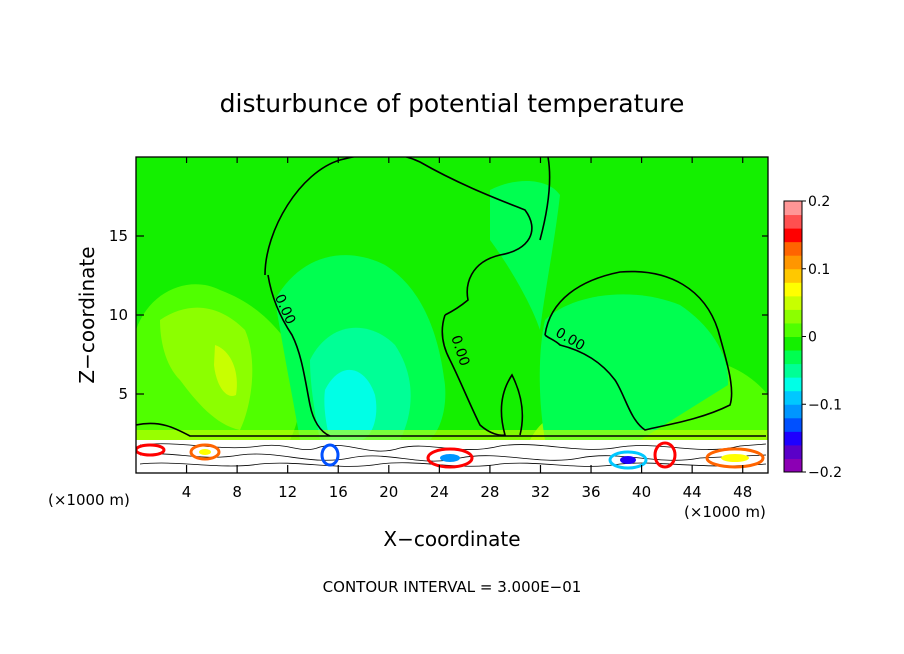 This screenshot has width=904, height=654. I want to click on cool-region-top, so click(525, 255).